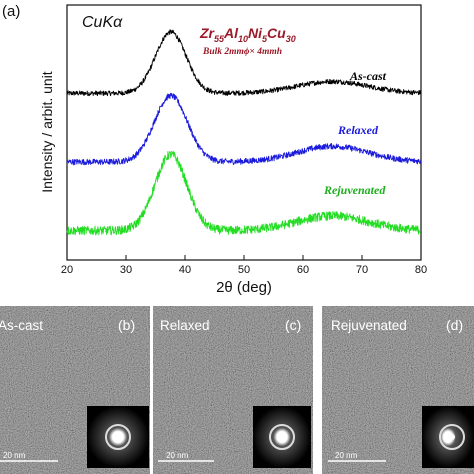 The height and width of the screenshot is (474, 474). I want to click on x-axis-title: 2θ (deg), so click(244, 287).